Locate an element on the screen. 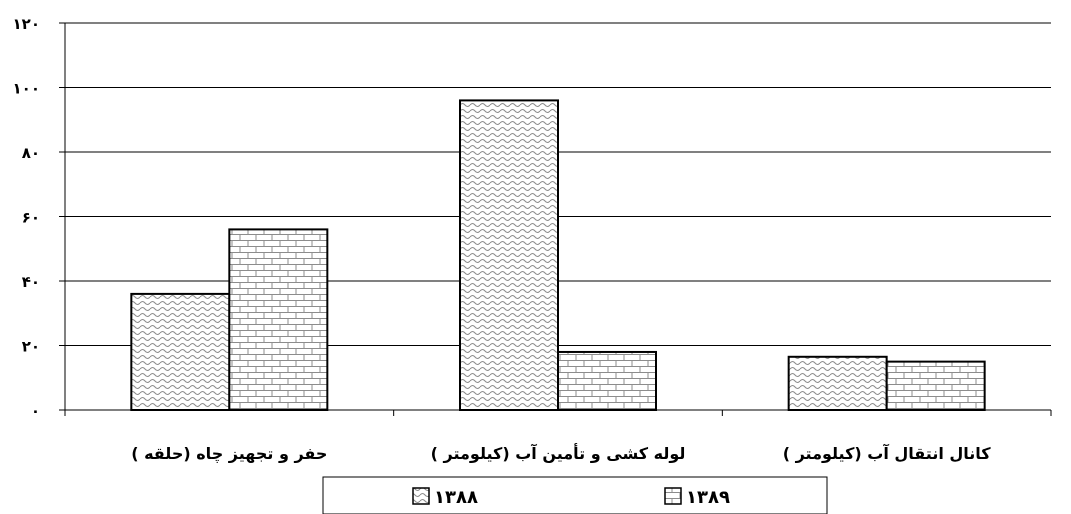 The image size is (1071, 514). y-tick-label-4: ۸۰ is located at coordinates (31, 153).